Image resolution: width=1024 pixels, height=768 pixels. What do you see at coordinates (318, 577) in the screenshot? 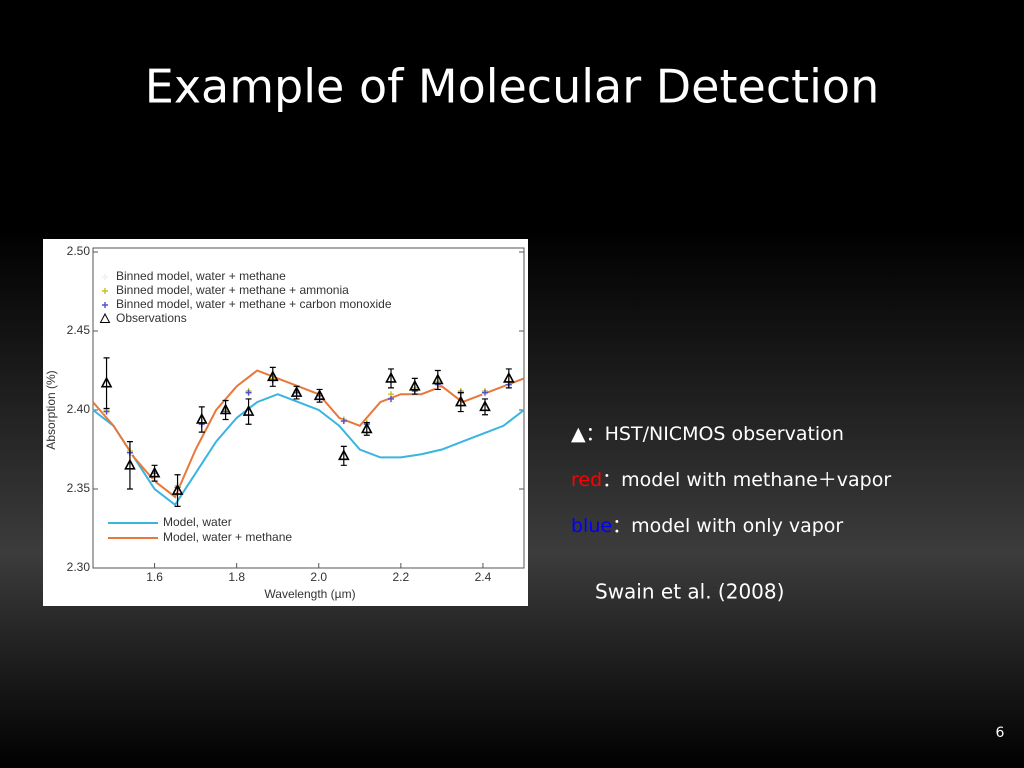
I see `x-tick-label: 2.0` at bounding box center [318, 577].